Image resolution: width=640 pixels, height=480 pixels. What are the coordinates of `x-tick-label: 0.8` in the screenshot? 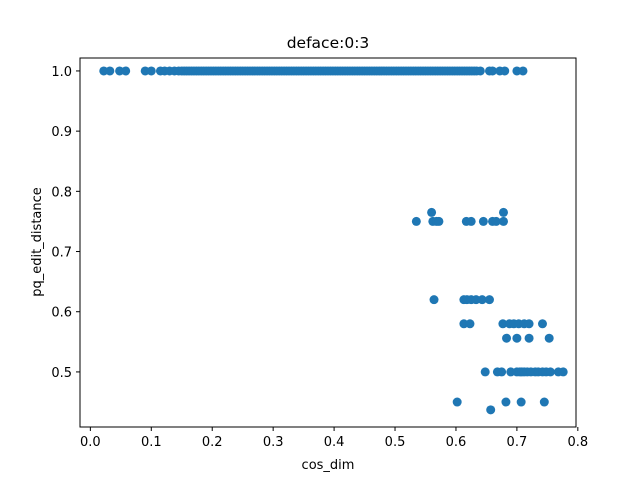 It's located at (577, 442).